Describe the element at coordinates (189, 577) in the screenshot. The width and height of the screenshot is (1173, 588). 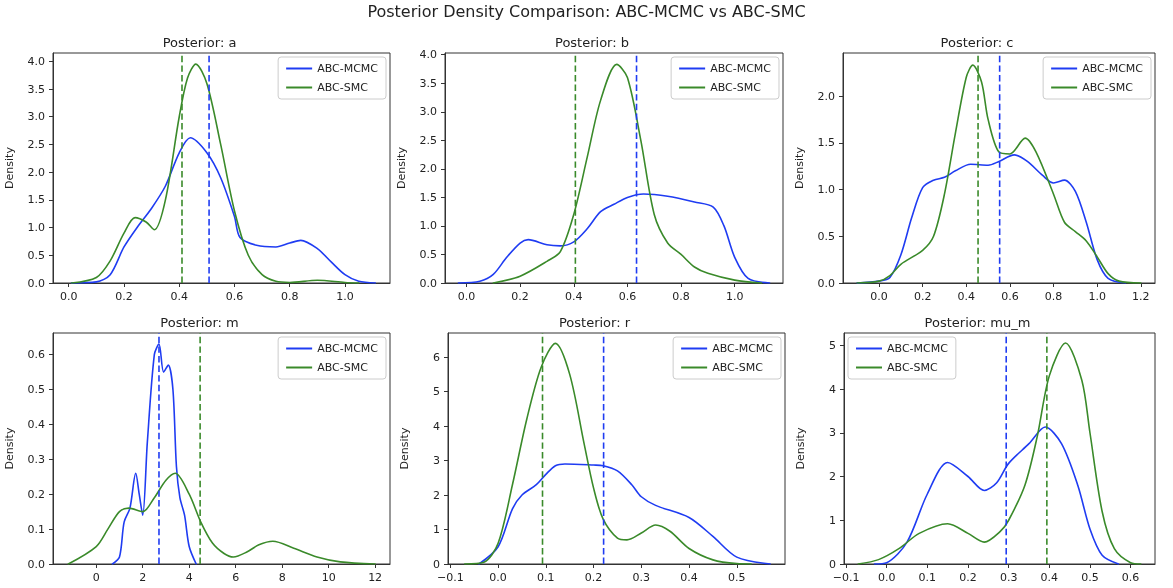
I see `x-tick-label: 4` at that location.